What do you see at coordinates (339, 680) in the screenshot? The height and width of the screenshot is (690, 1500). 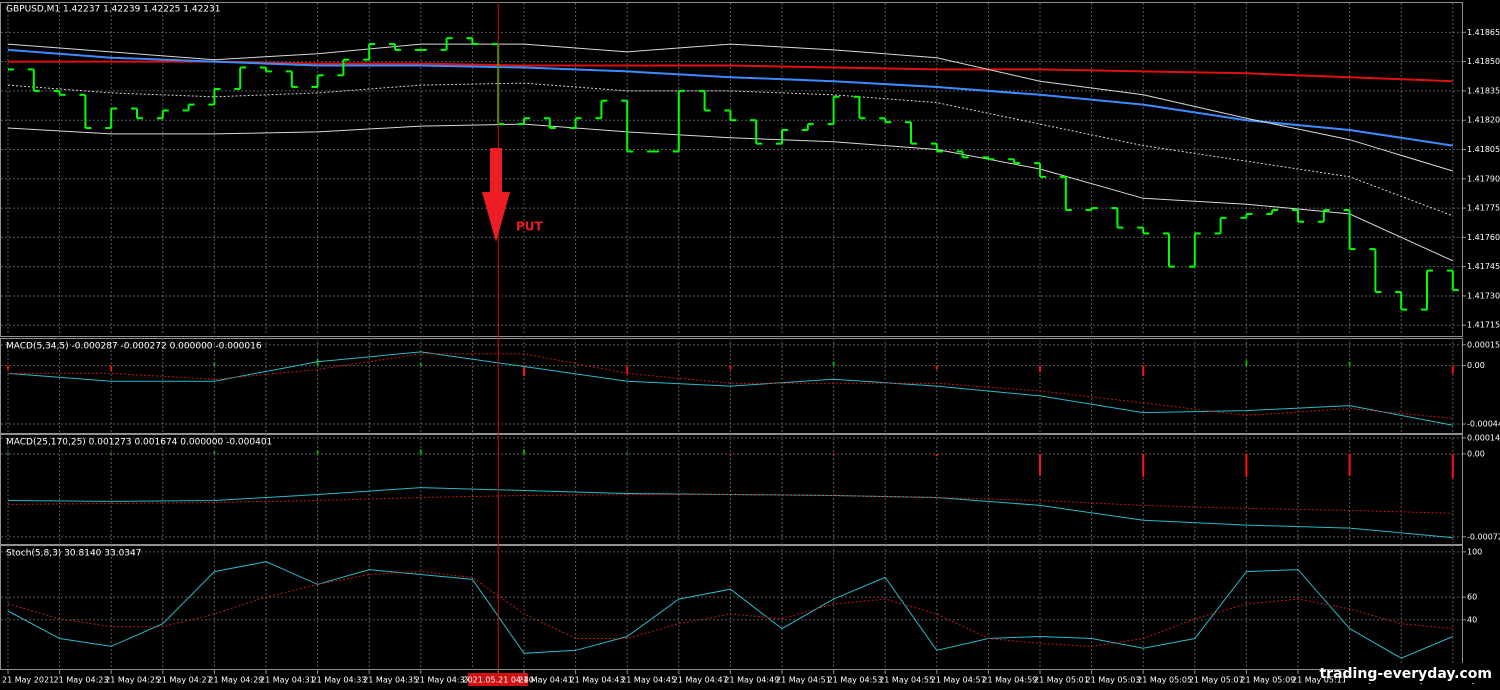 I see `x-tick-label: 21 May 04:33` at bounding box center [339, 680].